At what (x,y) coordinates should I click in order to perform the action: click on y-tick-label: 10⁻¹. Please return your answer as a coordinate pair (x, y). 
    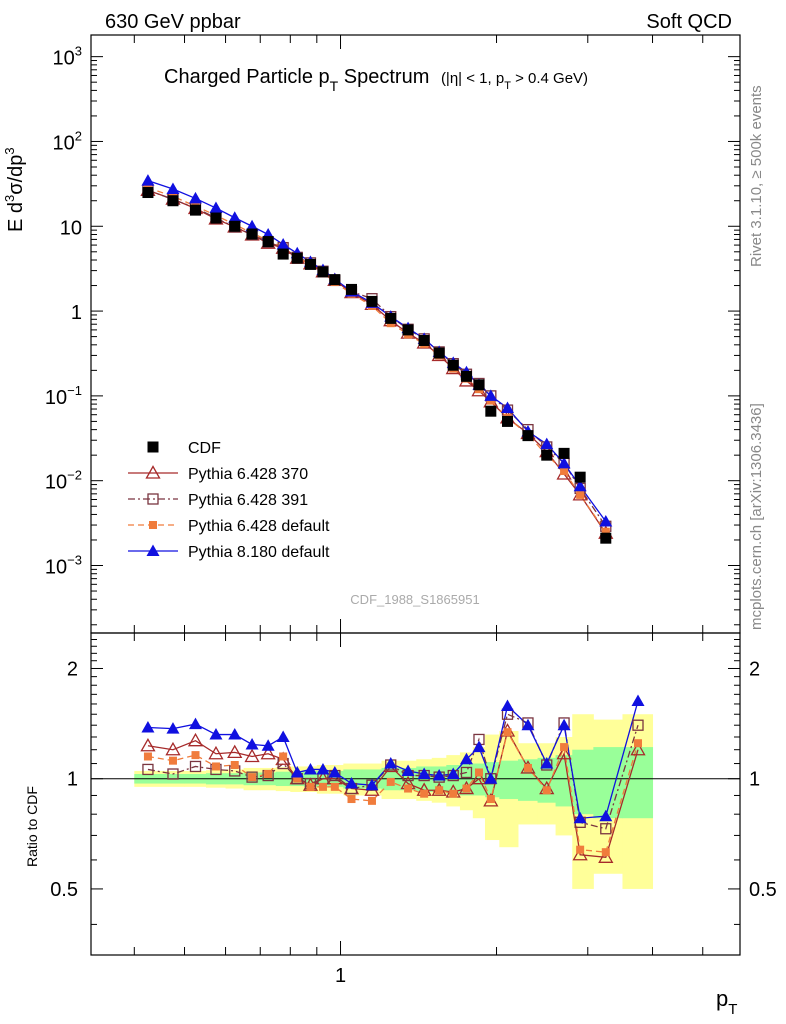
    Looking at the image, I should click on (63, 396).